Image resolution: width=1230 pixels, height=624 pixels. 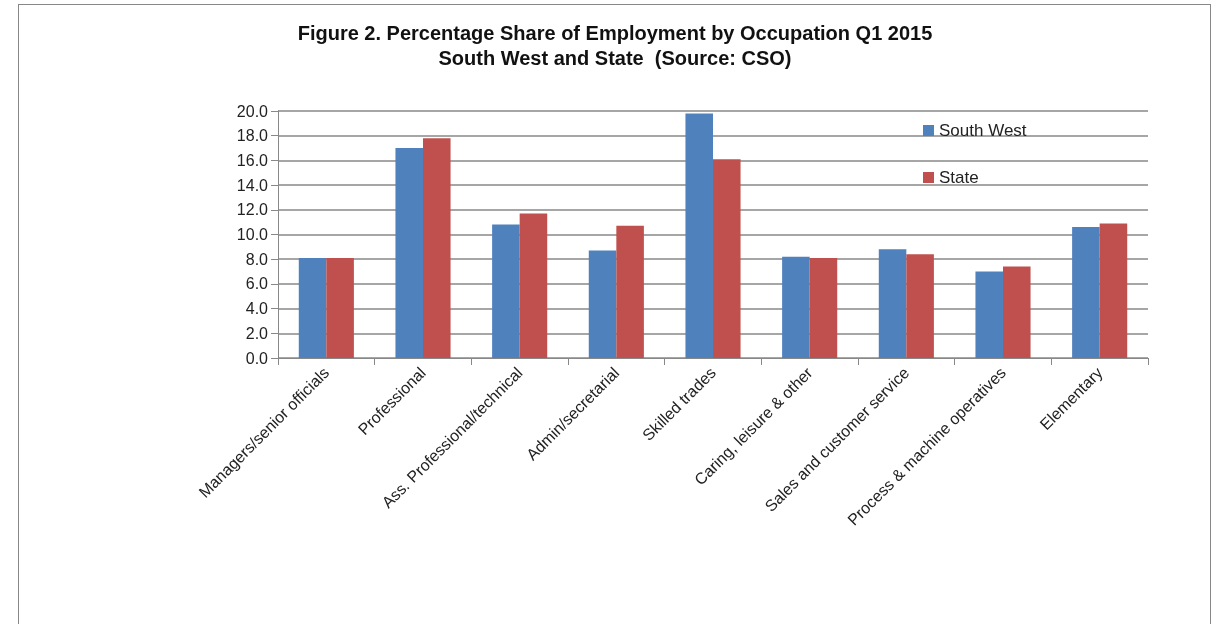 I want to click on y-tick-label: 0.0, so click(x=257, y=358).